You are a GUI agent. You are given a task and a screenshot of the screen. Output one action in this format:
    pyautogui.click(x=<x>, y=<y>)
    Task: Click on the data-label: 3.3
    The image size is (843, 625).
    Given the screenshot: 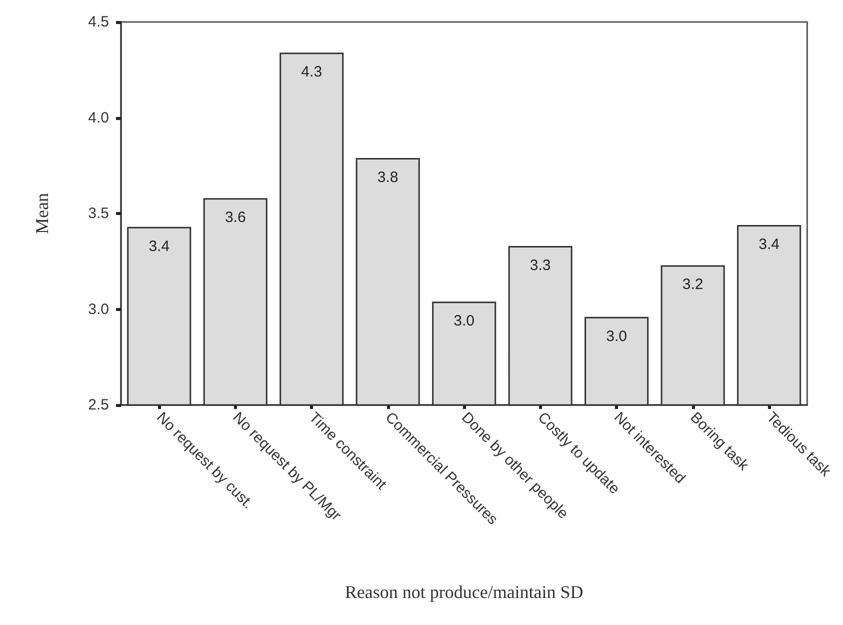 What is the action you would take?
    pyautogui.click(x=540, y=265)
    